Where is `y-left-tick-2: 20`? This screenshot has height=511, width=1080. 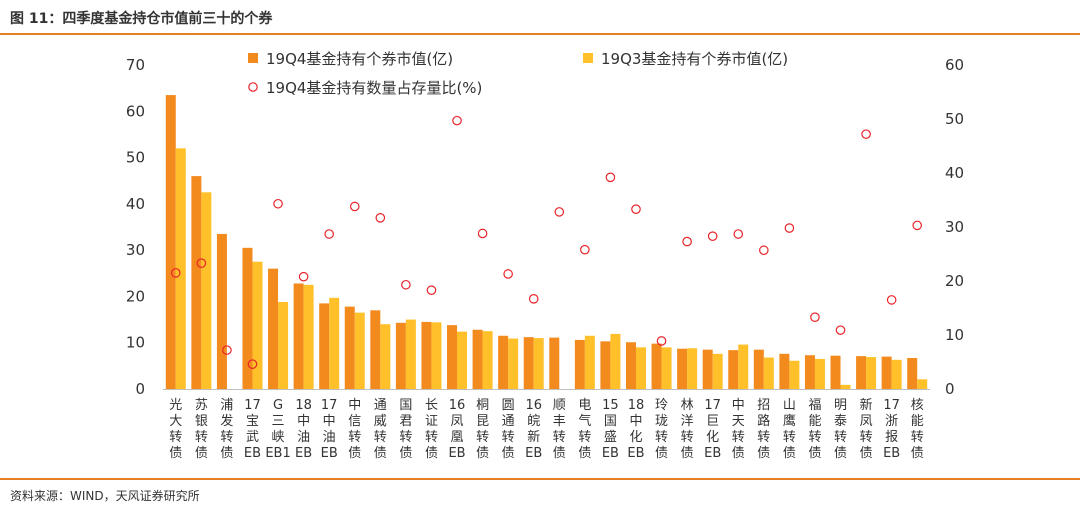
y-left-tick-2: 20 is located at coordinates (135, 296).